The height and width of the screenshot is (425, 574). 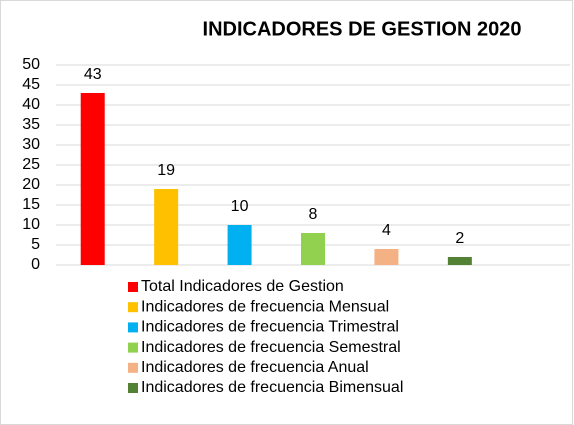 What do you see at coordinates (31, 104) in the screenshot?
I see `y-tick-label: 40` at bounding box center [31, 104].